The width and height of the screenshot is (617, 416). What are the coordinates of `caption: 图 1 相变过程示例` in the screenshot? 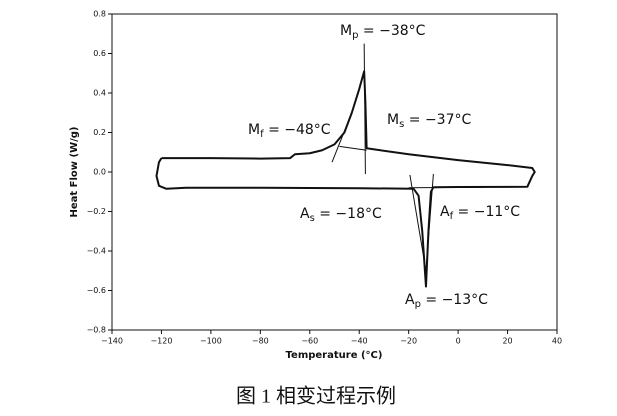 It's located at (316, 396).